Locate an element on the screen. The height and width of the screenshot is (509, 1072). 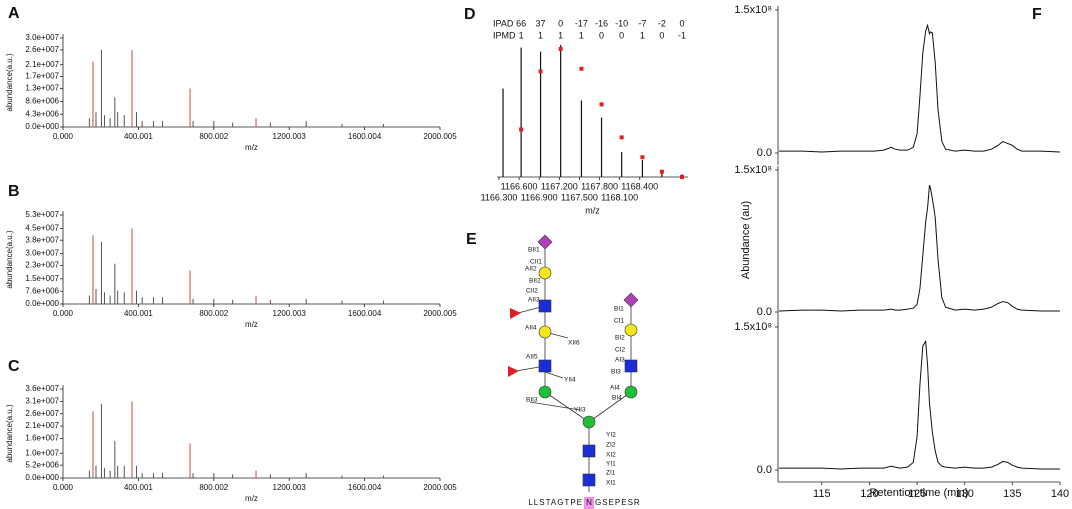
x-tick-label: 115 is located at coordinates (822, 494).